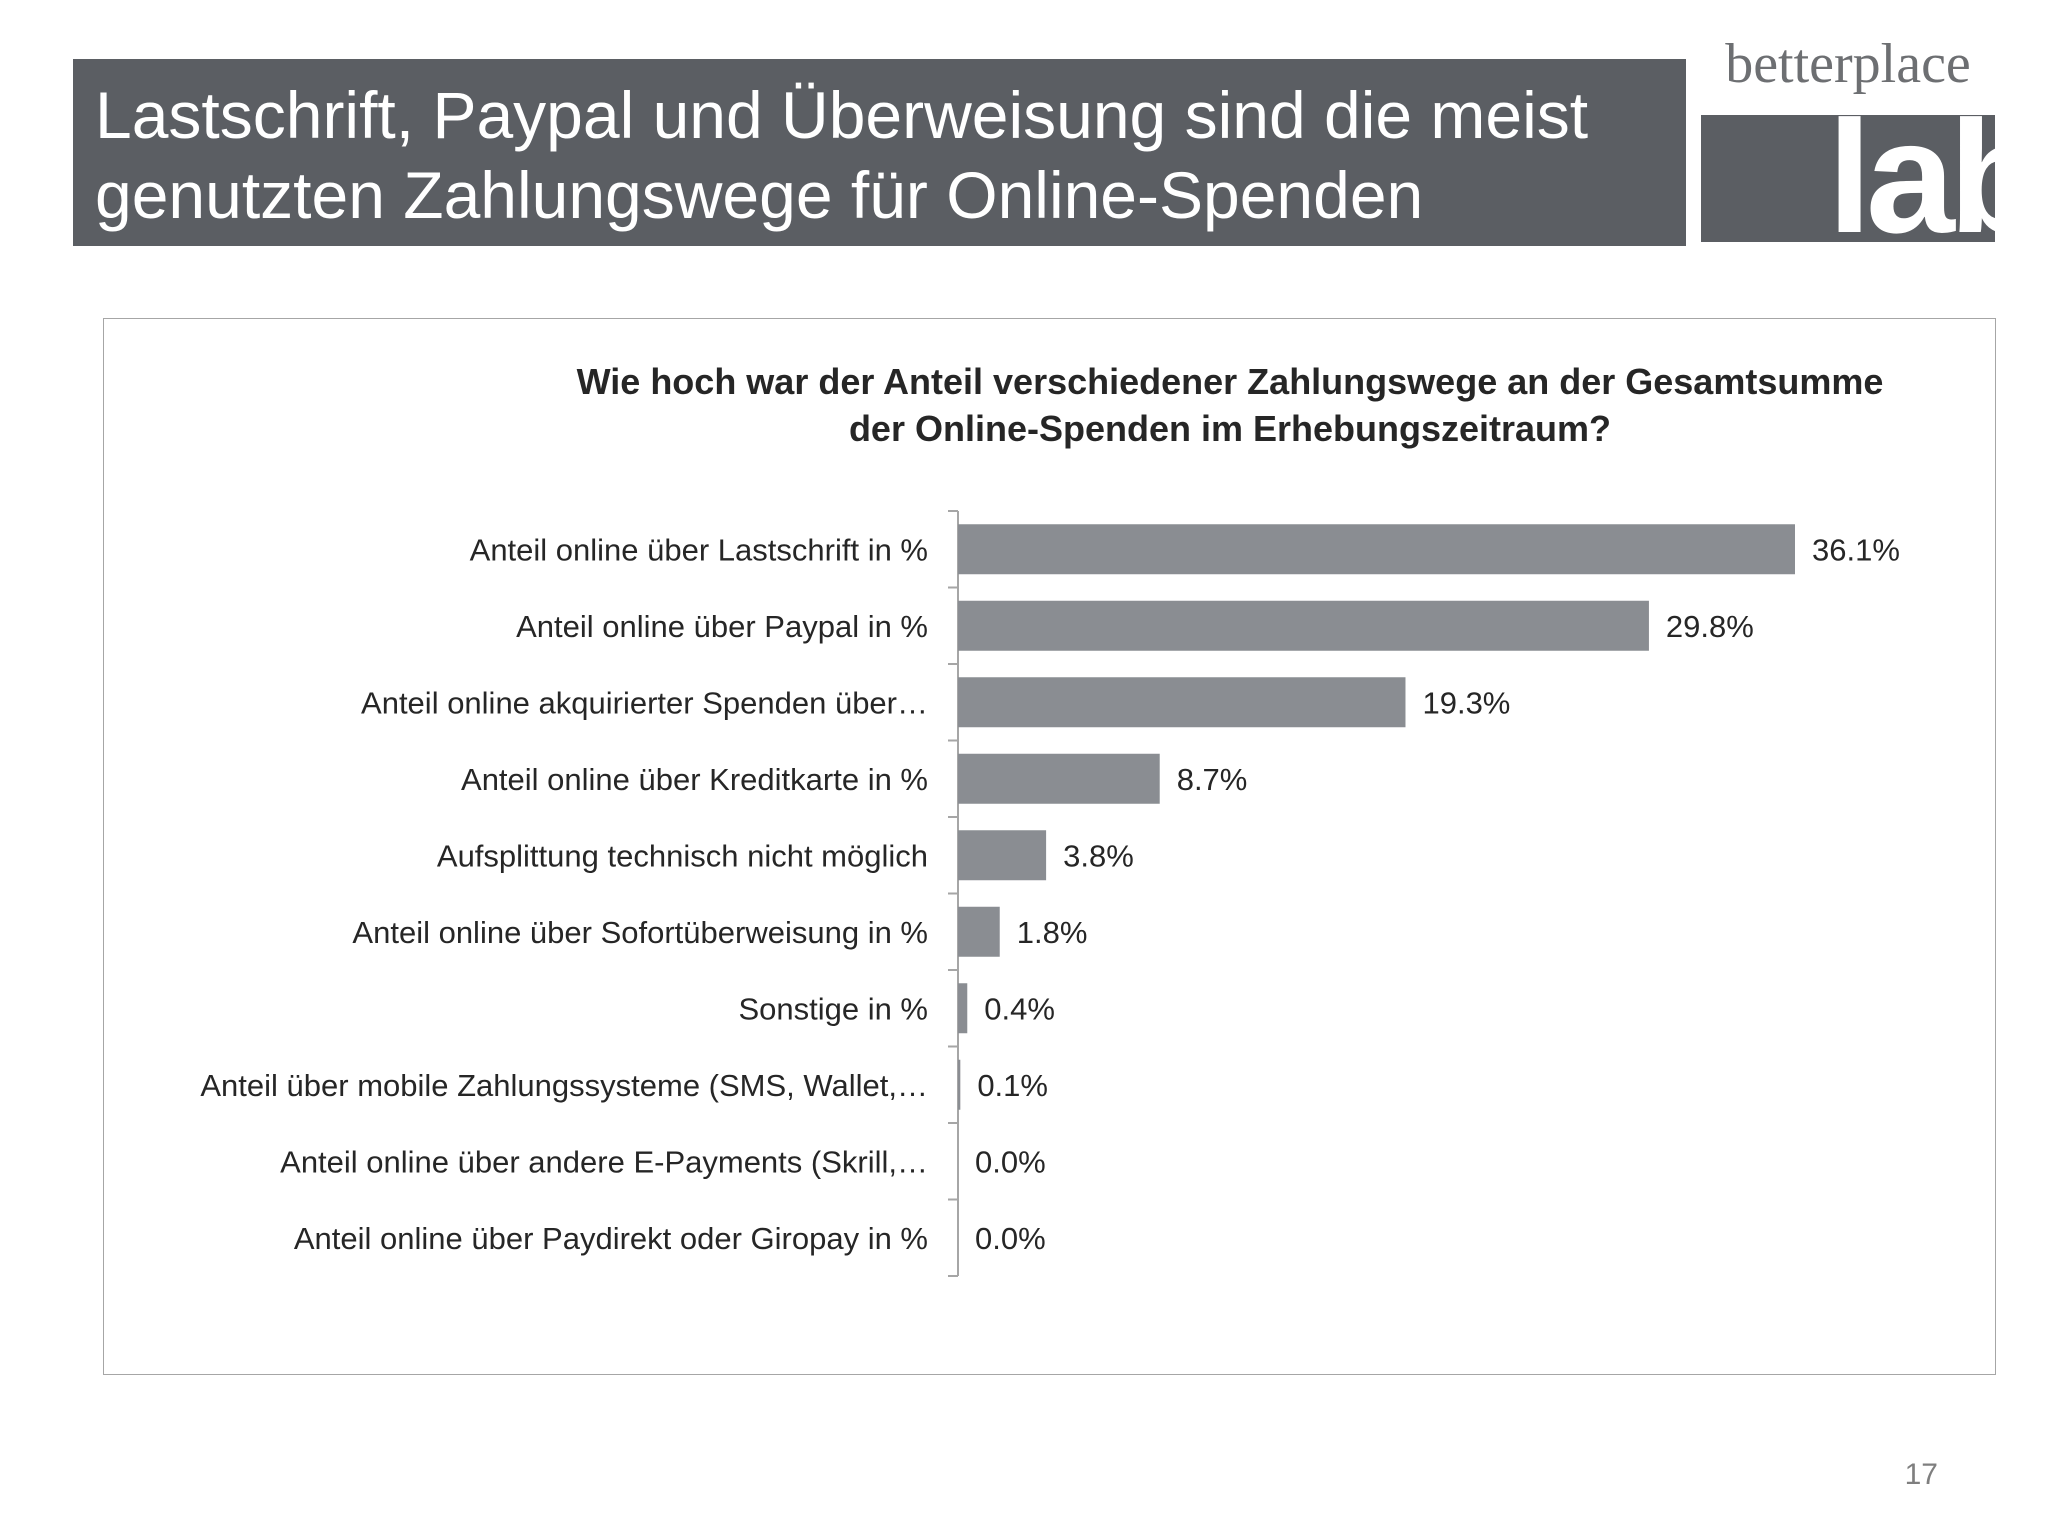 This screenshot has width=2048, height=1536. What do you see at coordinates (1921, 1474) in the screenshot?
I see `page-number: 17` at bounding box center [1921, 1474].